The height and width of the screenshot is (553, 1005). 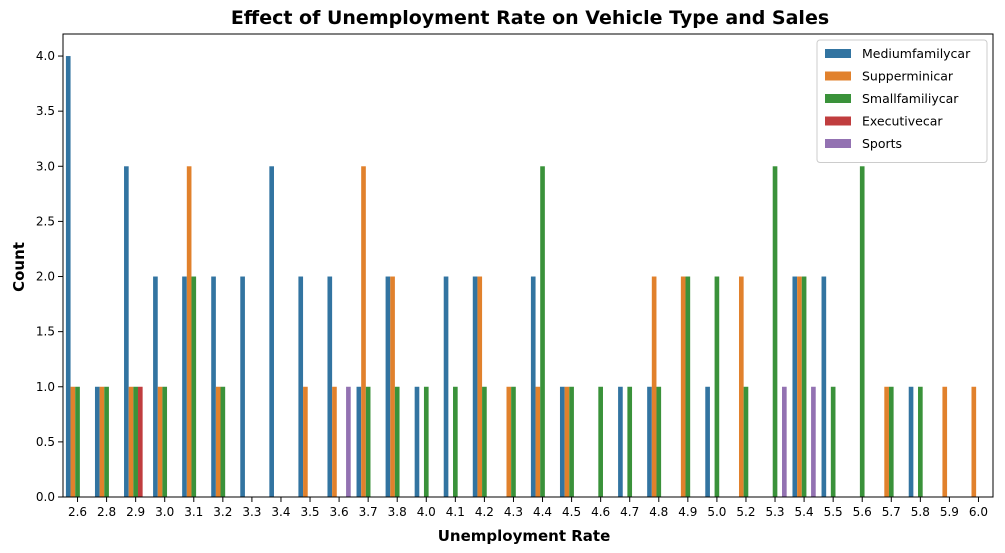 I want to click on bar-mediumfamilycar-3.6, so click(x=330, y=386).